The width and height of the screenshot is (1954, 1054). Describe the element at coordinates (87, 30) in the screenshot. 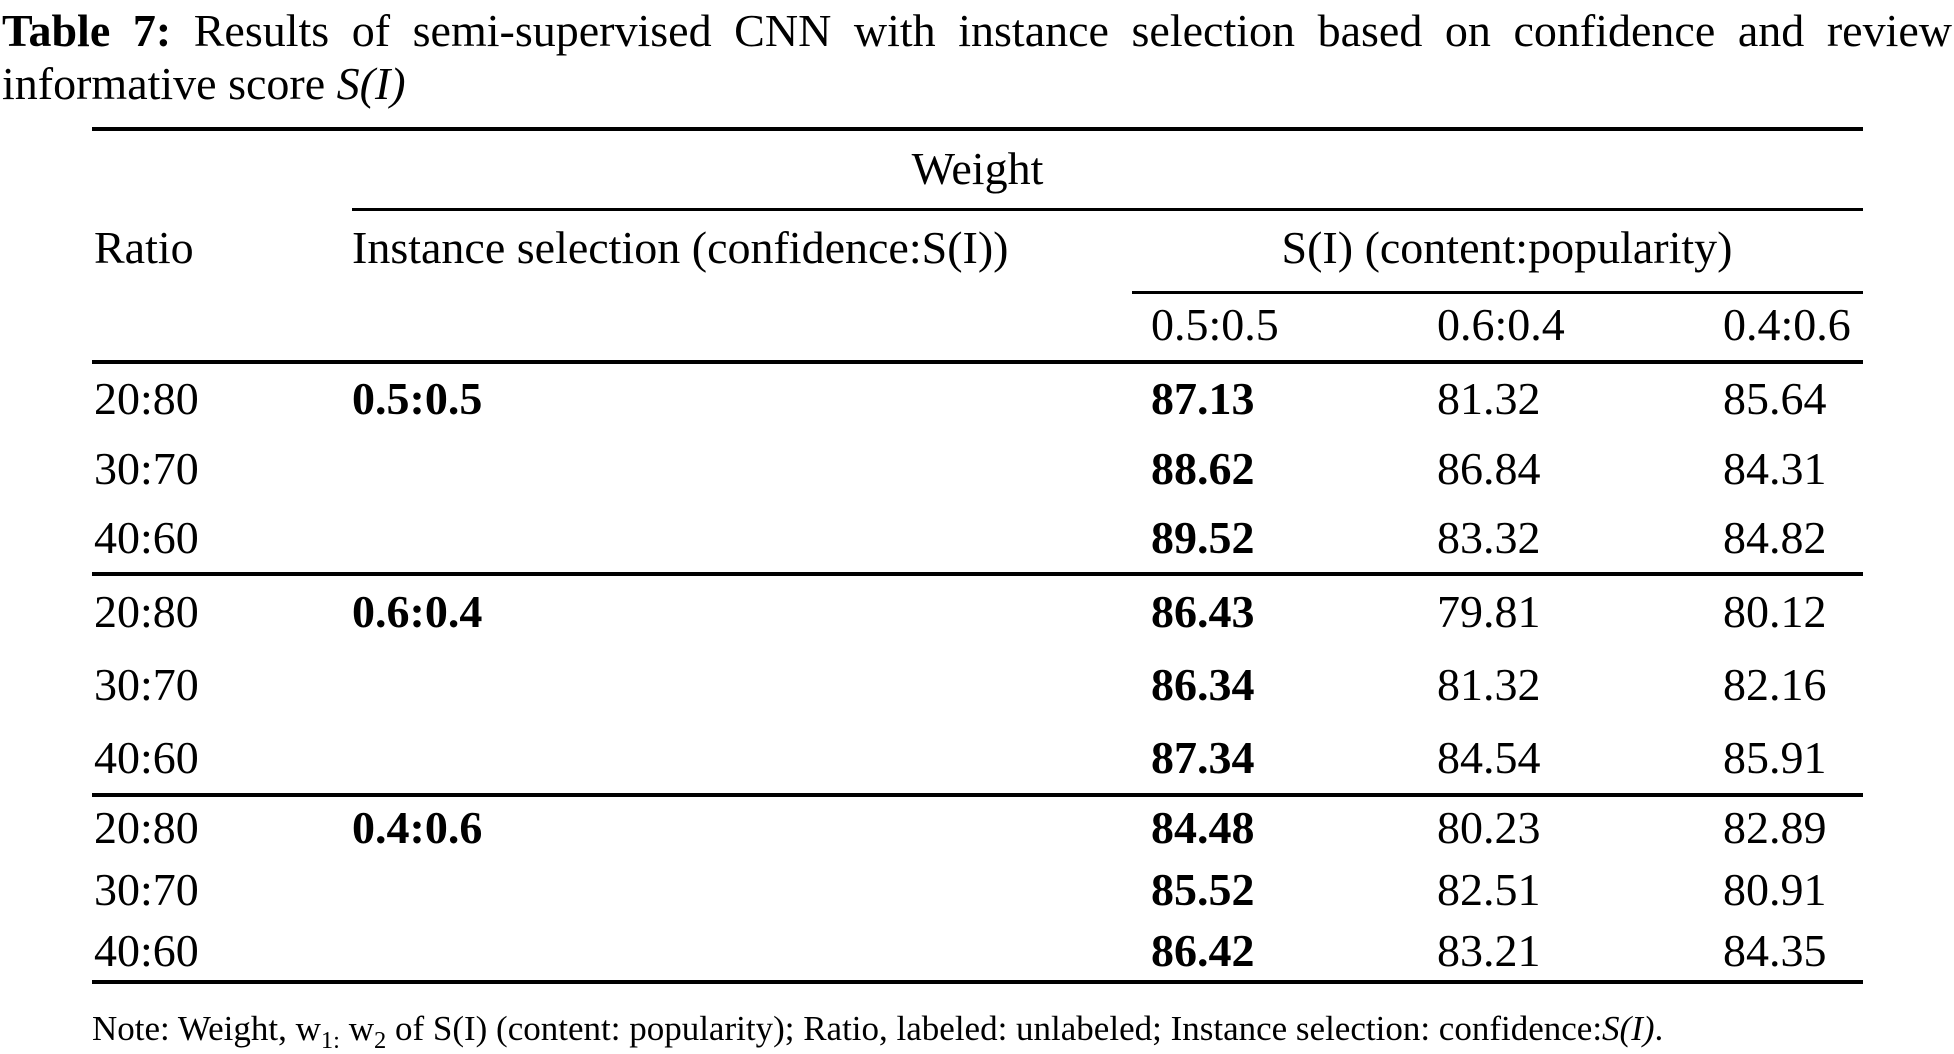

I see `table-number-label: Table 7:` at that location.